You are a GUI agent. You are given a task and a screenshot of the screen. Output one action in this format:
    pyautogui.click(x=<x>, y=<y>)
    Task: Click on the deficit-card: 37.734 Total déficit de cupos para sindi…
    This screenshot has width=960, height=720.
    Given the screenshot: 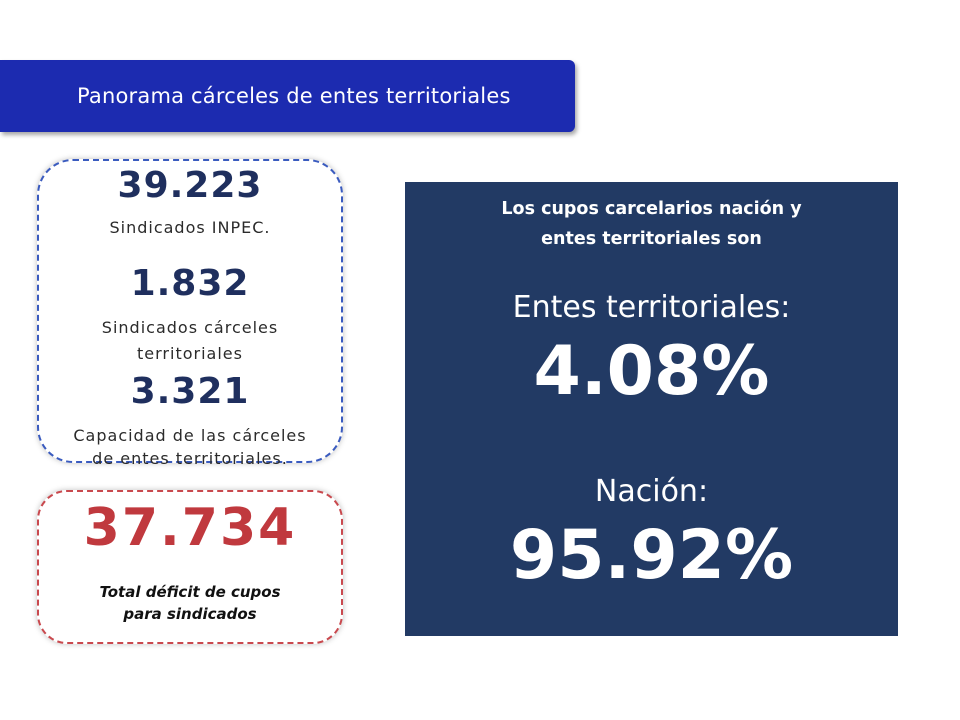 What is the action you would take?
    pyautogui.click(x=190, y=567)
    